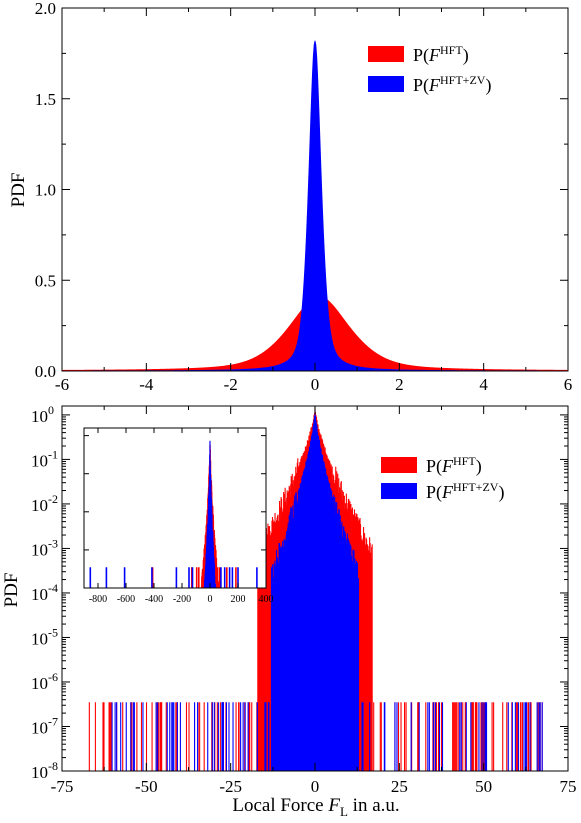 The height and width of the screenshot is (823, 581). Describe the element at coordinates (53, 499) in the screenshot. I see `bottom-ytick-exponent: -2` at that location.